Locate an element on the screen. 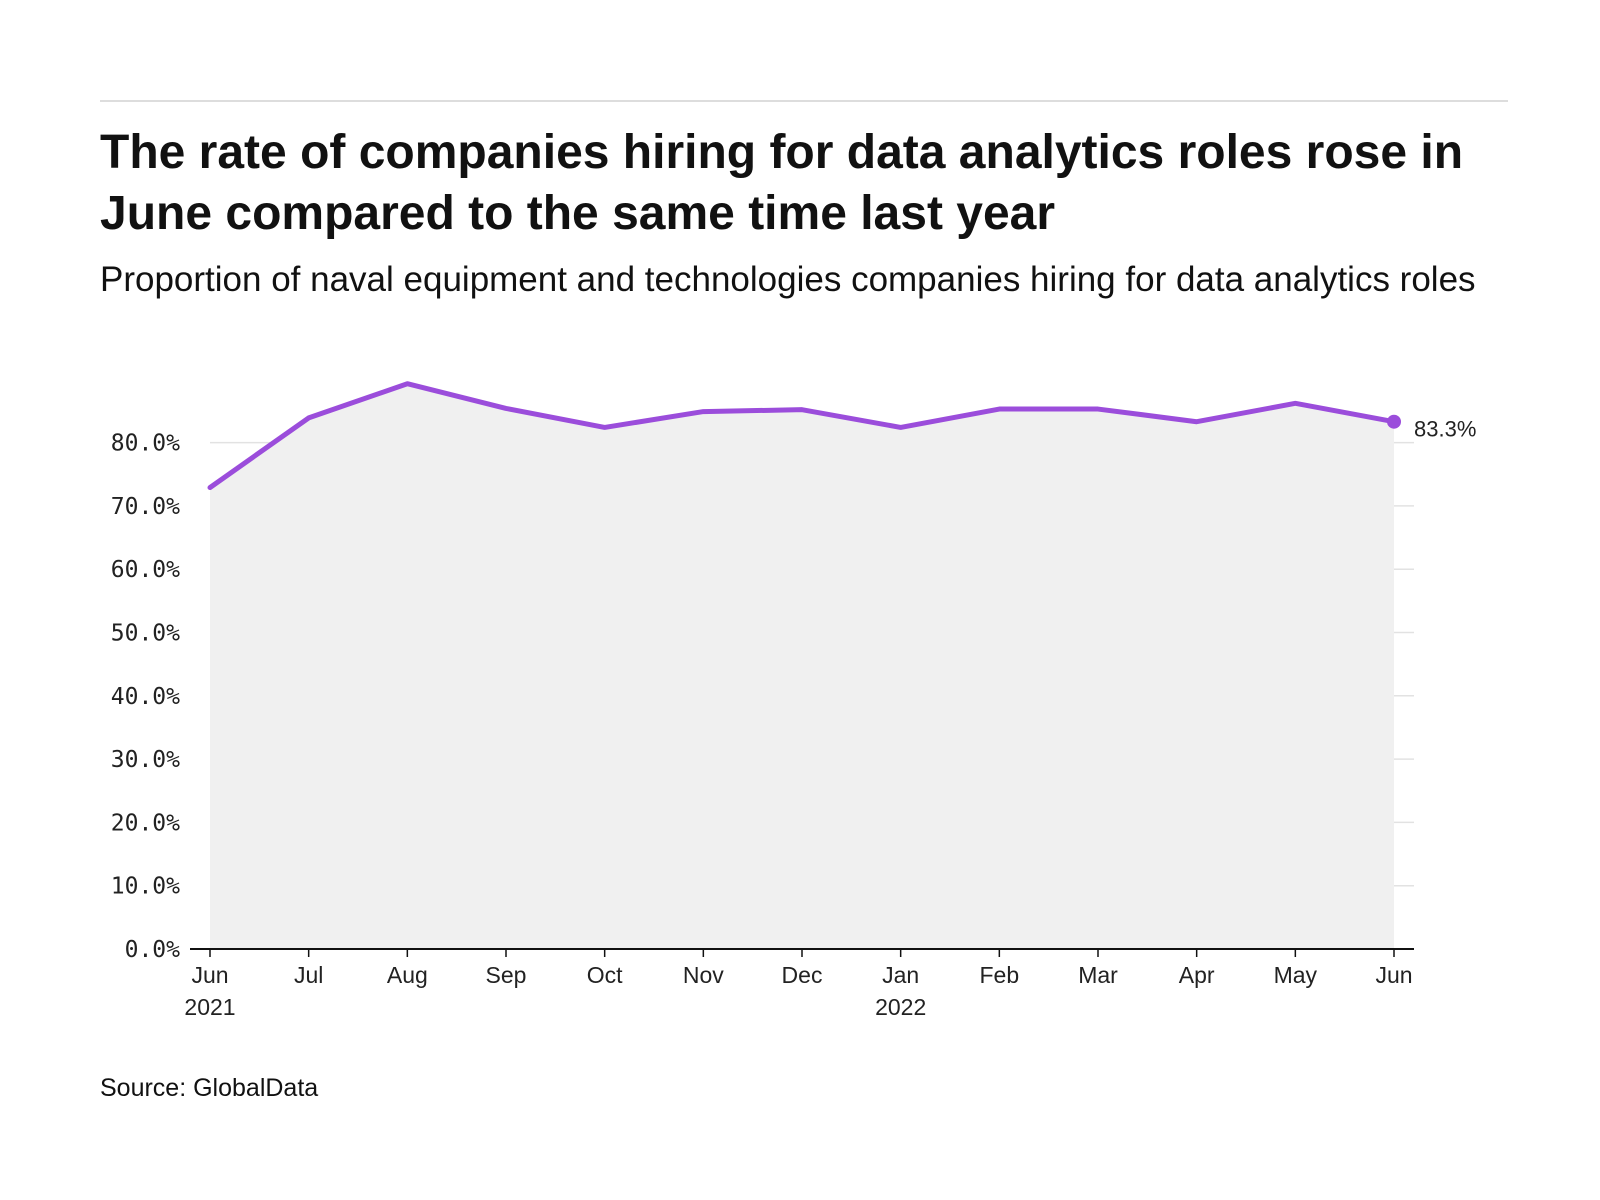 The width and height of the screenshot is (1600, 1200). y-tick-label: 10.0% is located at coordinates (145, 887).